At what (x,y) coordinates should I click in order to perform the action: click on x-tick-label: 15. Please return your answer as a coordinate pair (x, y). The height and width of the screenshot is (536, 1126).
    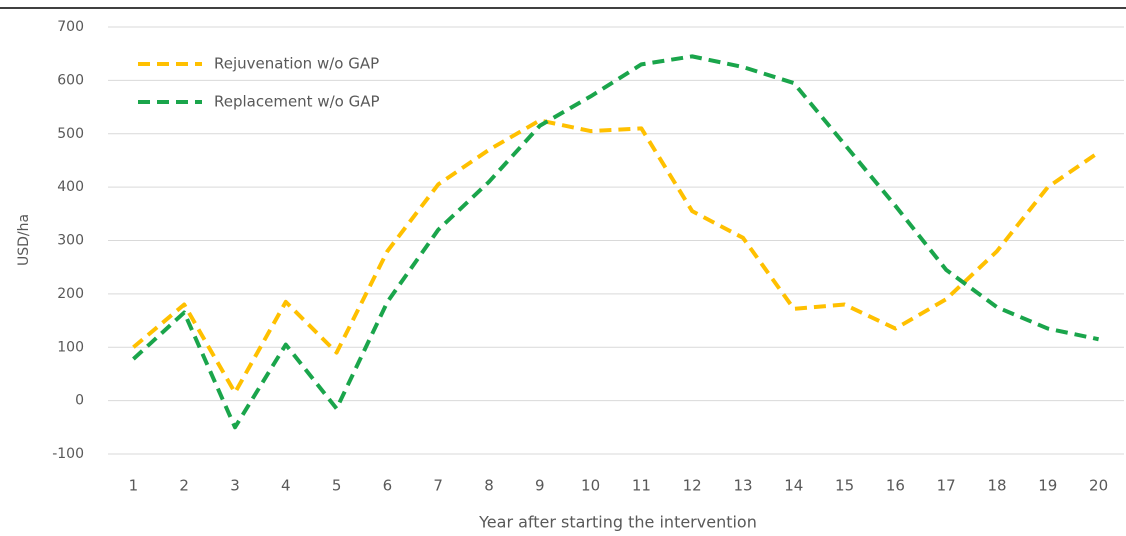
    Looking at the image, I should click on (844, 486).